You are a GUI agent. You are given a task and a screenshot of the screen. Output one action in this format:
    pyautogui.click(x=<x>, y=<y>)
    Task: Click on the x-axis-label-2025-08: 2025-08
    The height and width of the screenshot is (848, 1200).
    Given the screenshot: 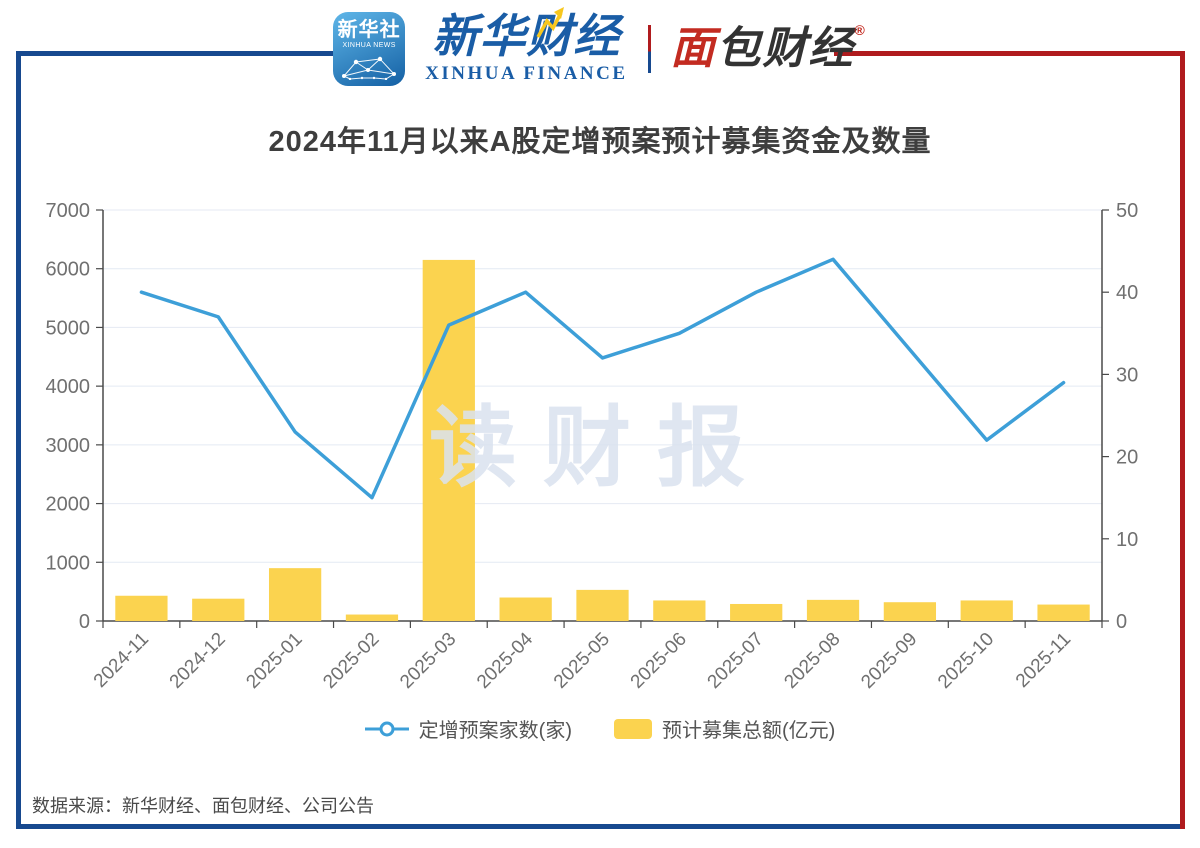 What is the action you would take?
    pyautogui.click(x=812, y=661)
    